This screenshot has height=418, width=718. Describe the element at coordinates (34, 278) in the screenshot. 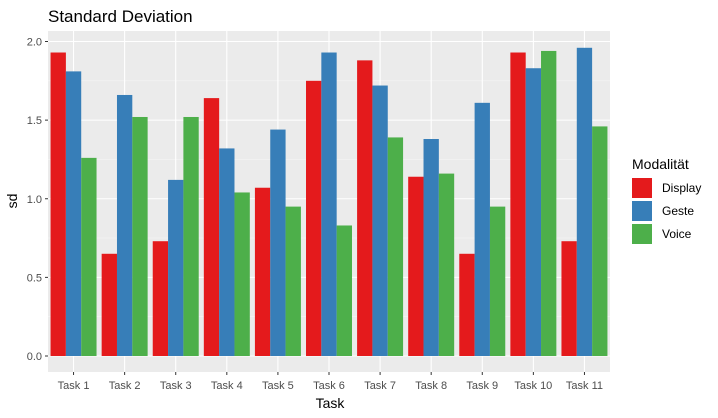

I see `y-tick-label: 0.5` at that location.